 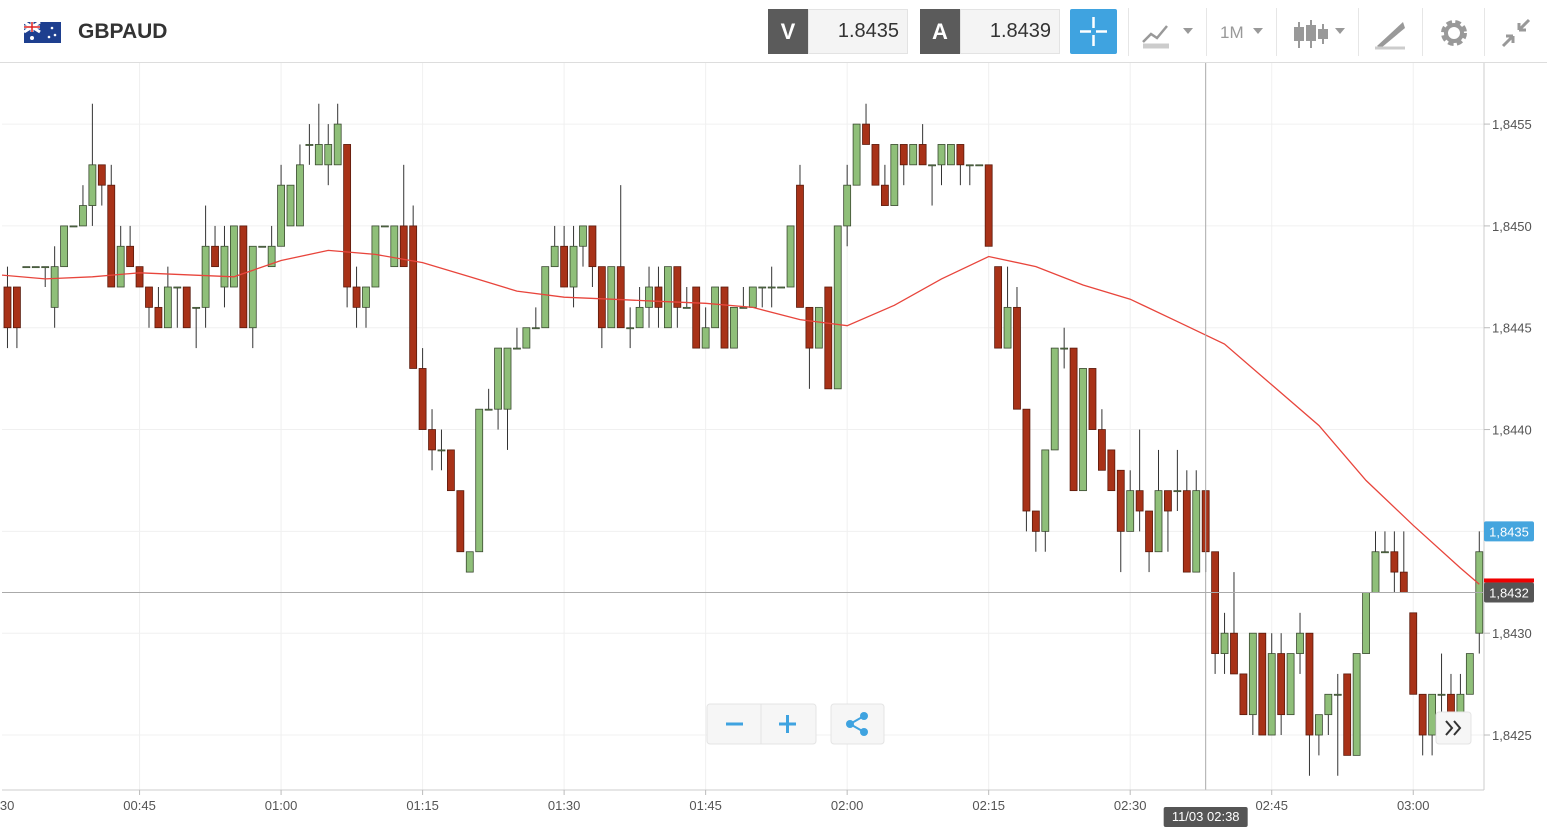 I want to click on ask-price: 1.8439, so click(x=1010, y=31).